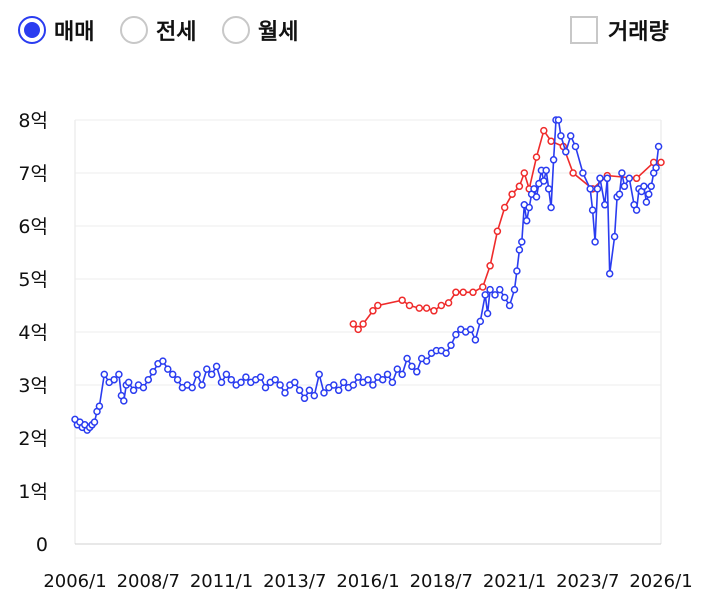  What do you see at coordinates (176, 32) in the screenshot?
I see `radio-jeonse-label: 전세` at bounding box center [176, 32].